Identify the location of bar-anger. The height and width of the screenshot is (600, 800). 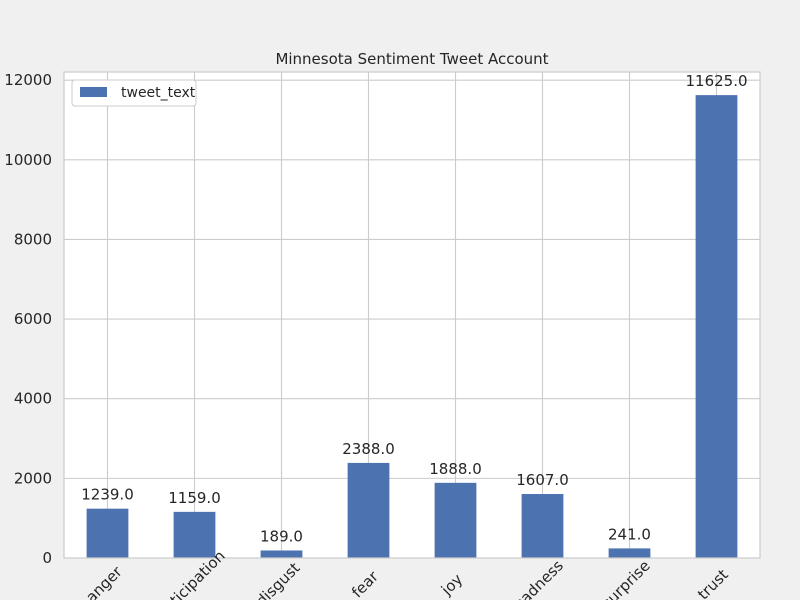
(107, 533).